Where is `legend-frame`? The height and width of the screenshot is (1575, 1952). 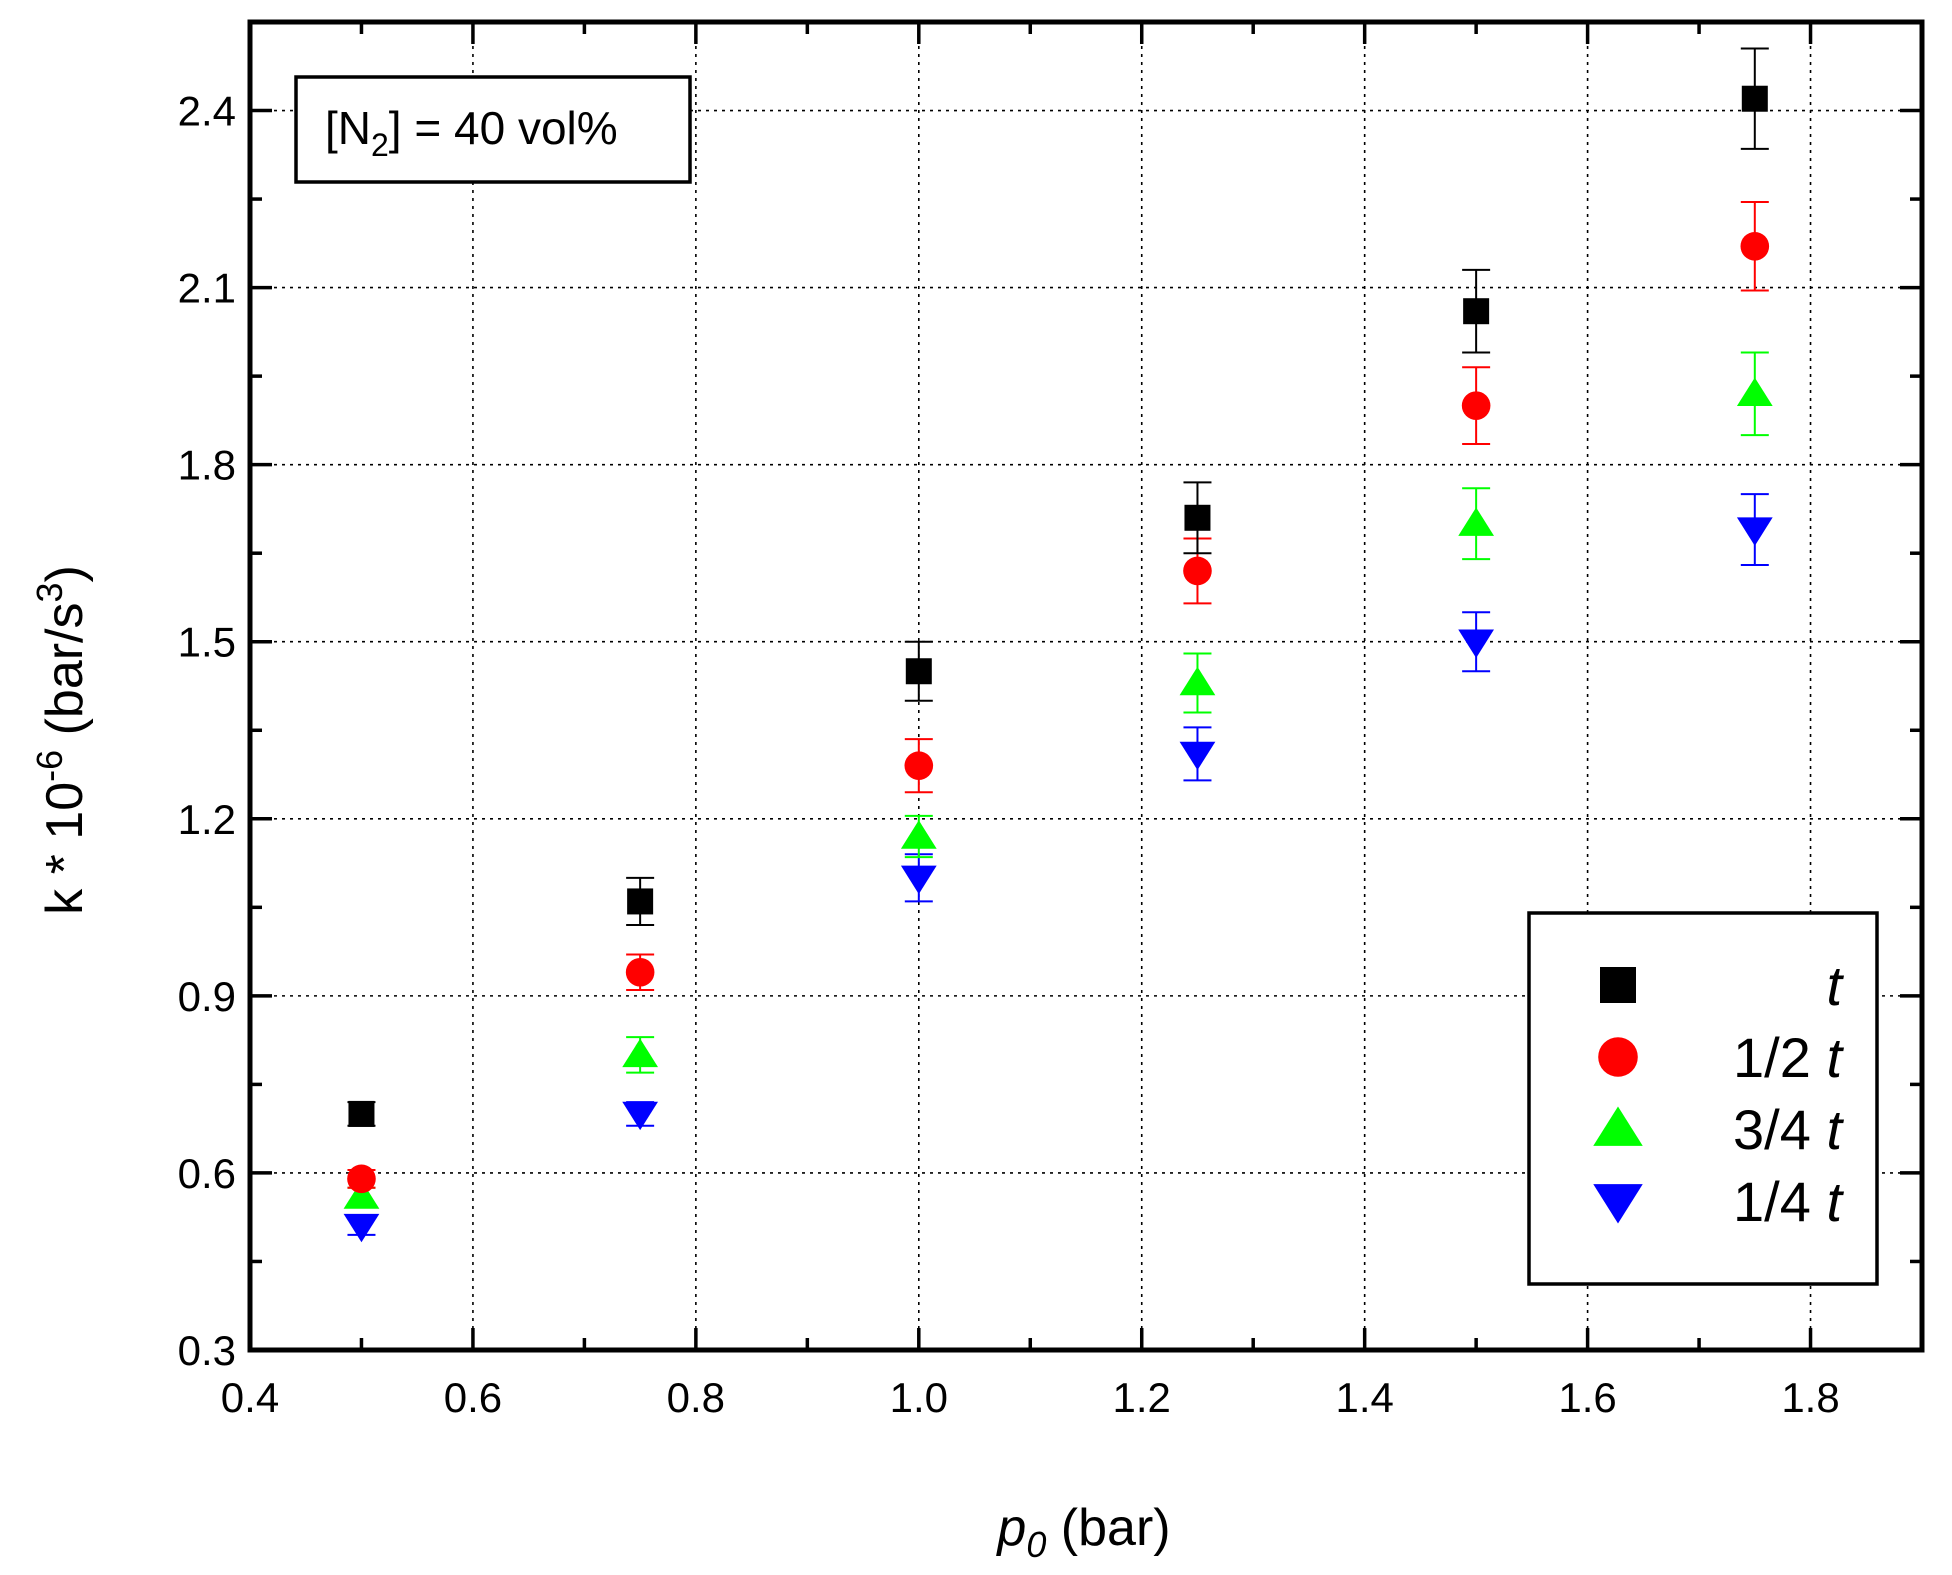
legend-frame is located at coordinates (1703, 1098).